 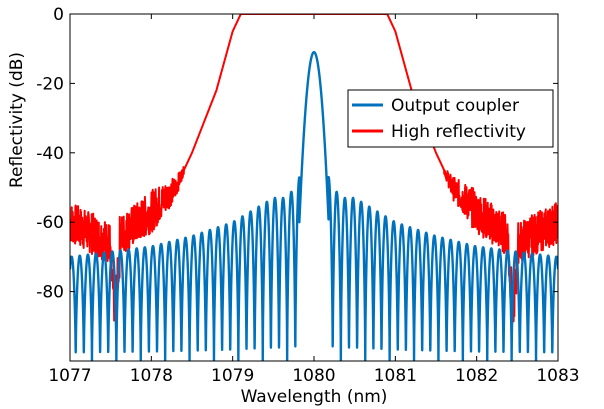 I want to click on x-tick-label: 1077, so click(x=69, y=376).